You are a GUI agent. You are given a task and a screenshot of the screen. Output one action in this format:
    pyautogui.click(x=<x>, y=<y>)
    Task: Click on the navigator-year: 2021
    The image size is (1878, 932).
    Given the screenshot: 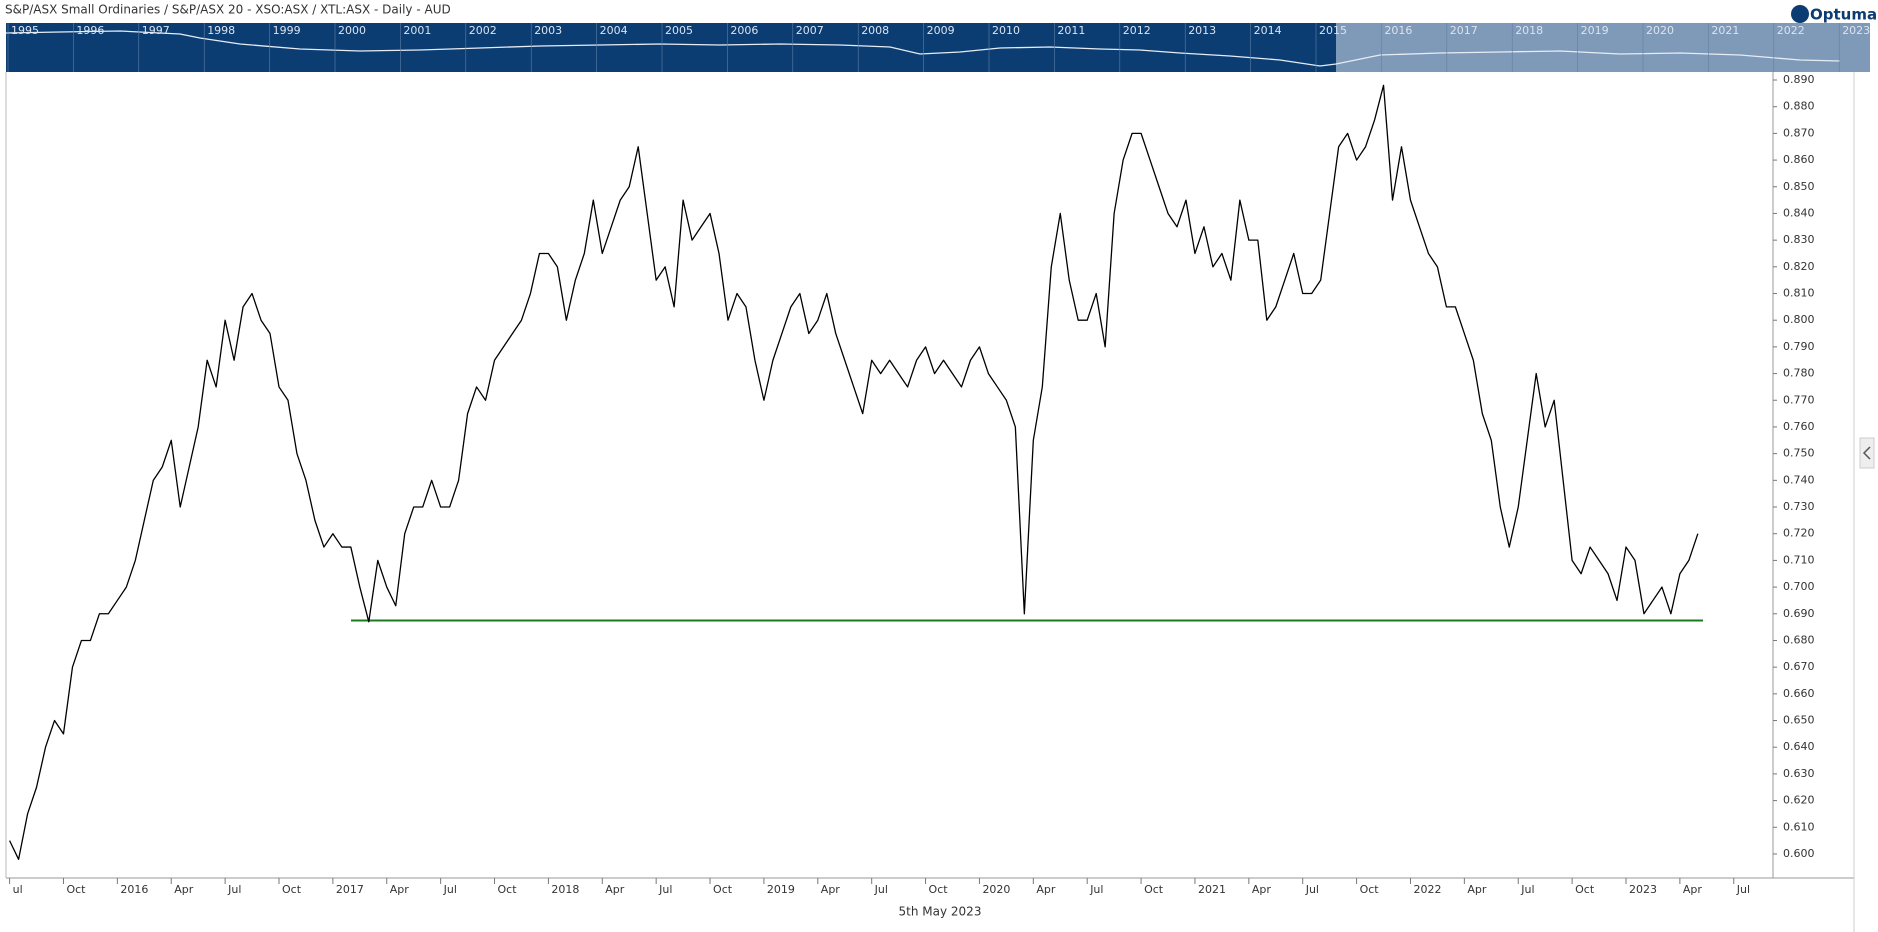 What is the action you would take?
    pyautogui.click(x=1725, y=30)
    